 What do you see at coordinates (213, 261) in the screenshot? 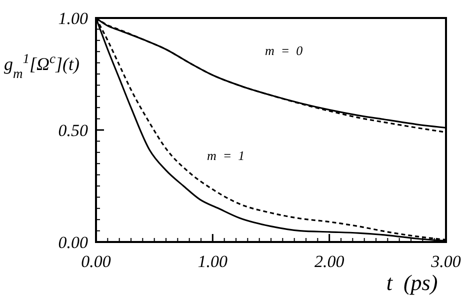
I see `x-tick-label: 1.00` at bounding box center [213, 261].